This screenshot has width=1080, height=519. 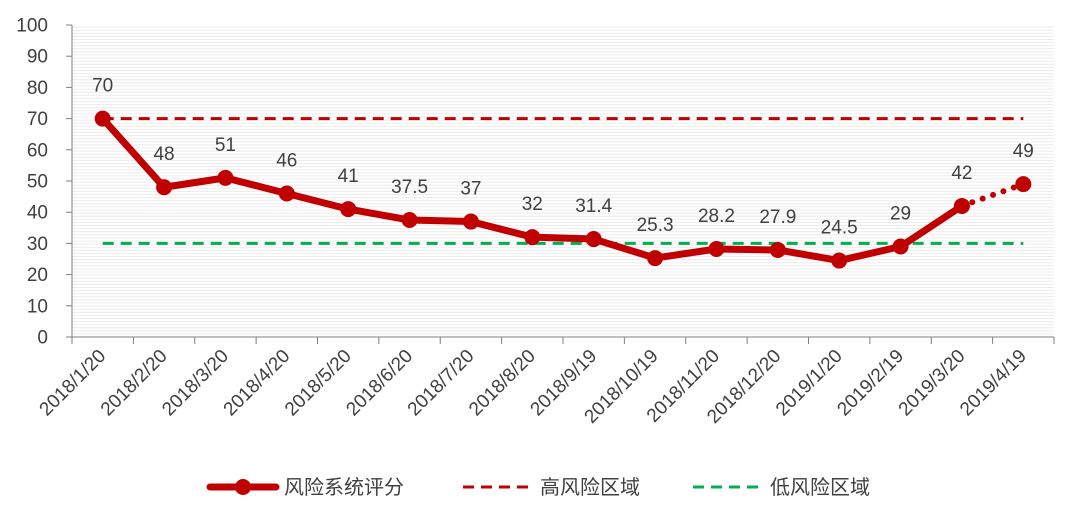 I want to click on data-label: 29, so click(x=900, y=214).